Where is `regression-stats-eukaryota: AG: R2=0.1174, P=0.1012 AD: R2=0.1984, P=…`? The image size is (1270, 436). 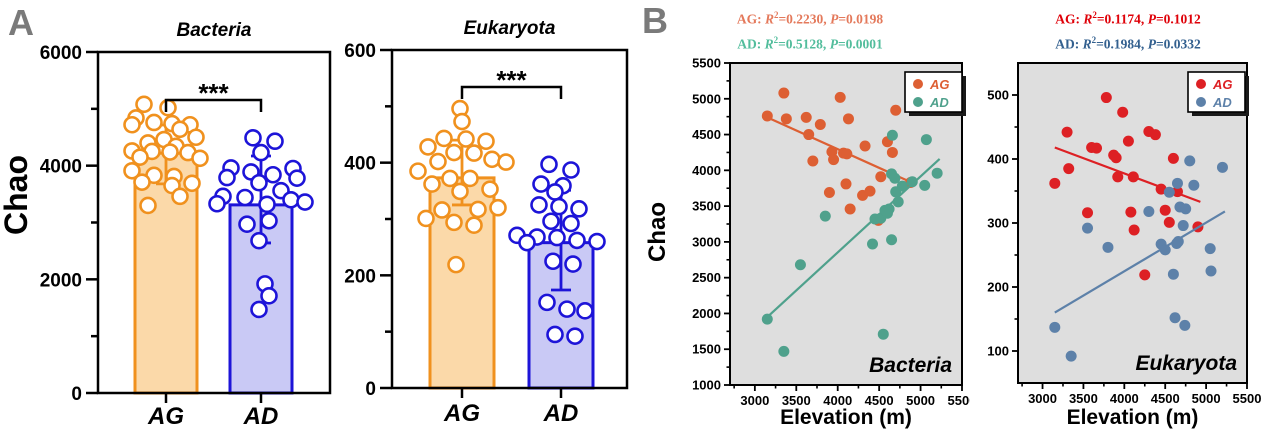
regression-stats-eukaryota: AG: R2=0.1174, P=0.1012 AD: R2=0.1984, P=… is located at coordinates (1116, 29).